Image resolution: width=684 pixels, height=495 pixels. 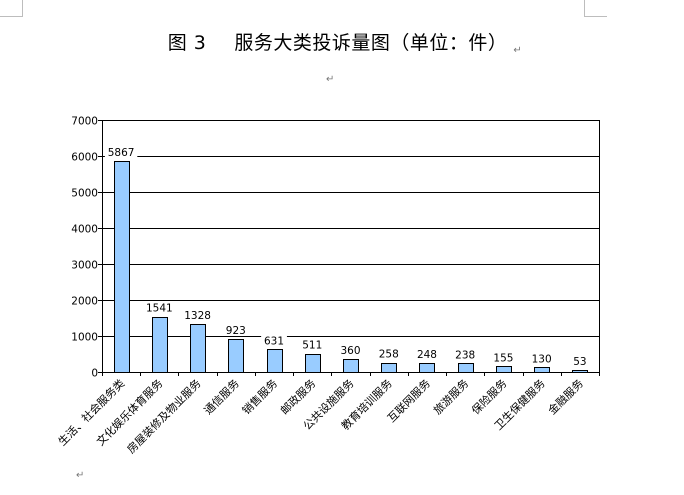 I want to click on data-label-0: 5867, so click(x=121, y=153).